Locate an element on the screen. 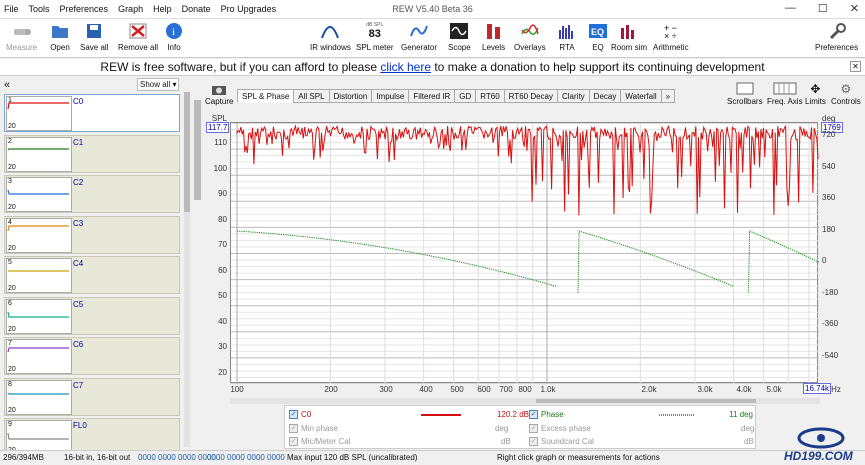 The height and width of the screenshot is (465, 865). measurement-item: 7 20 C6 is located at coordinates (92, 356).